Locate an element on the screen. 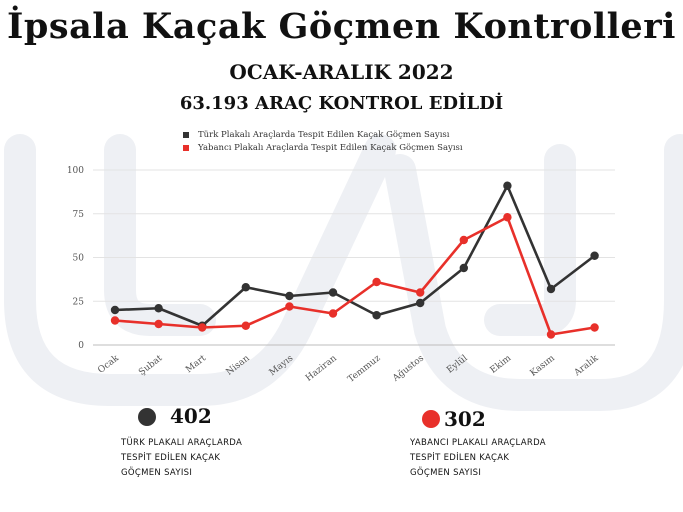 This screenshot has width=683, height=512. stat-dot-turk is located at coordinates (147, 417).